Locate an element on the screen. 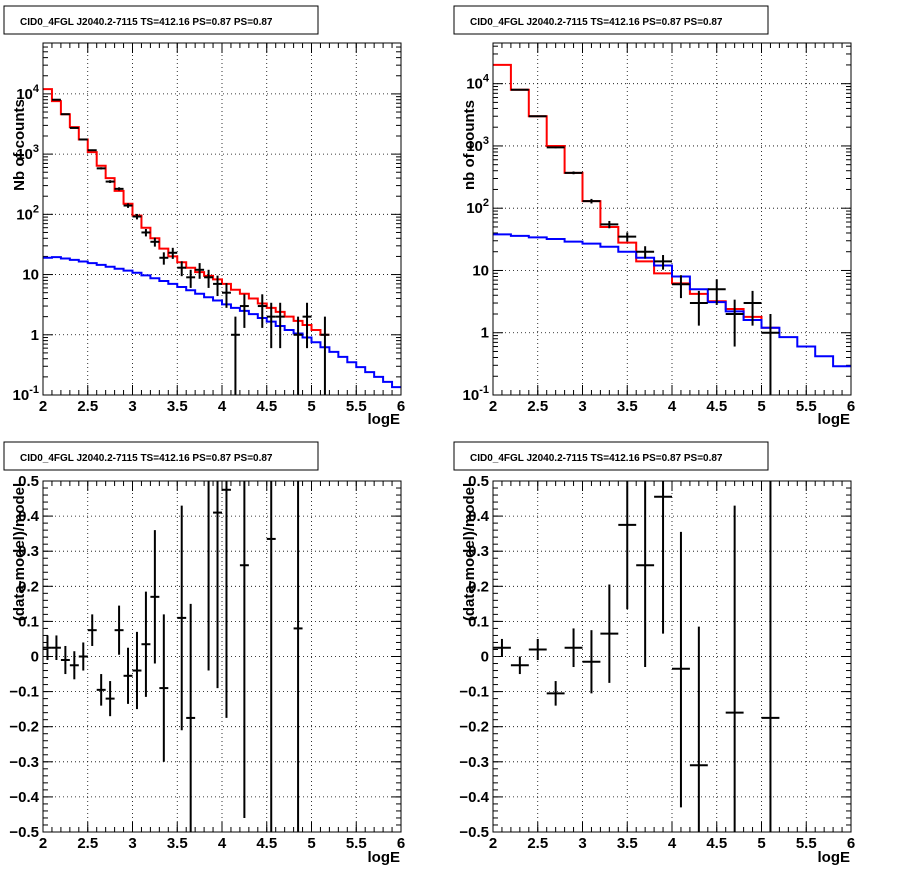 This screenshot has height=875, width=898. y-axis-label: (data-model)/model is located at coordinates (469, 552).